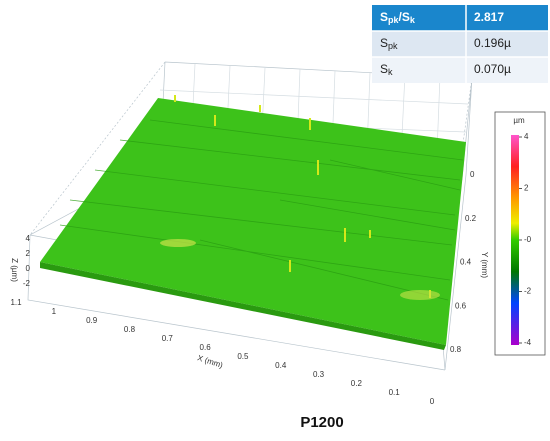  Describe the element at coordinates (14, 270) in the screenshot. I see `z-axis-title: Z (µm)` at that location.